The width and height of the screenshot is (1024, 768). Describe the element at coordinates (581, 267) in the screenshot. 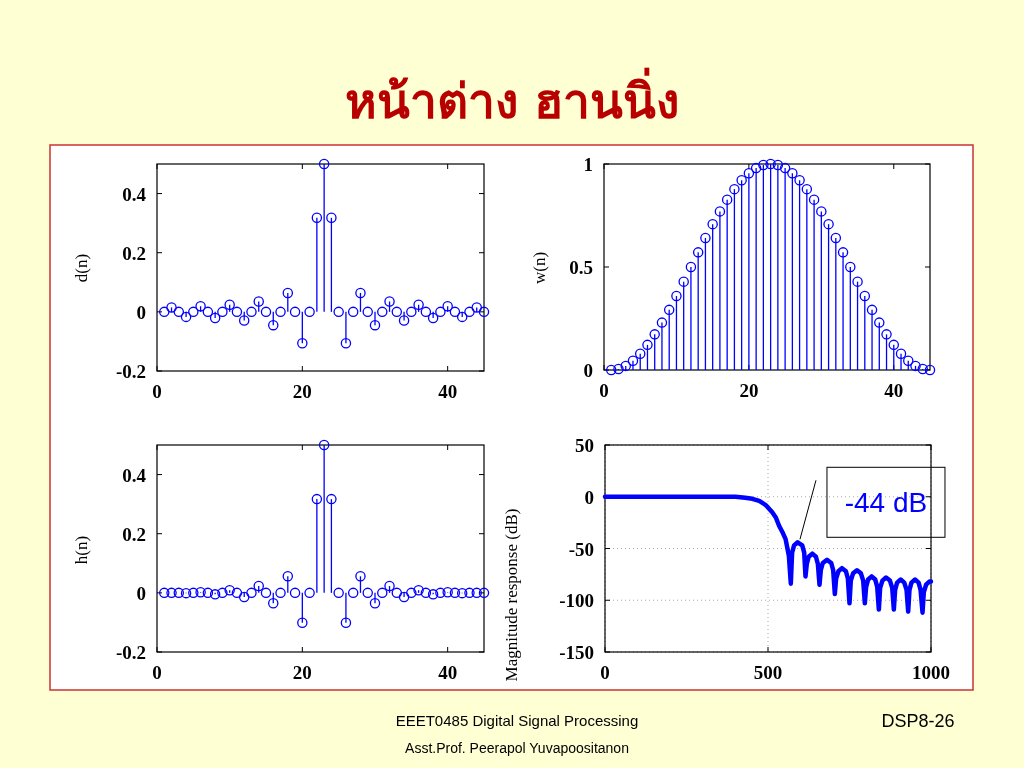

I see `y-tick-label: 0.5` at that location.